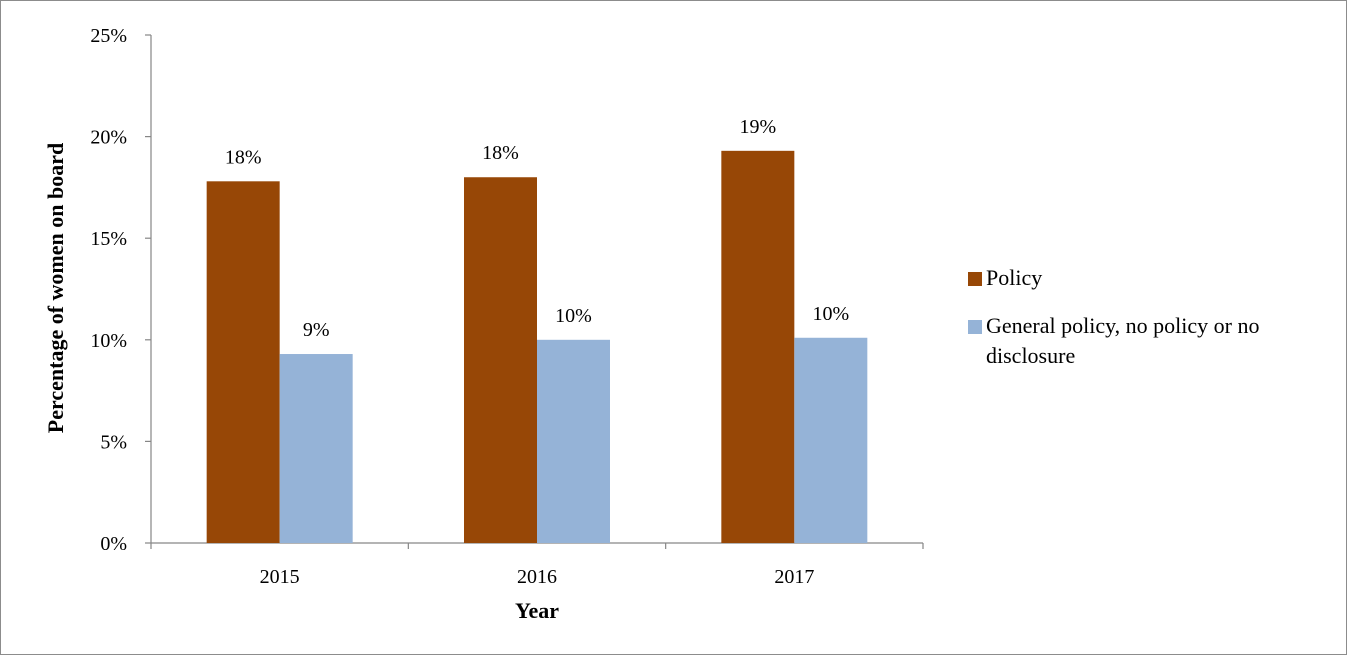 This screenshot has width=1347, height=656. What do you see at coordinates (537, 577) in the screenshot?
I see `x-tick-label: 2016` at bounding box center [537, 577].